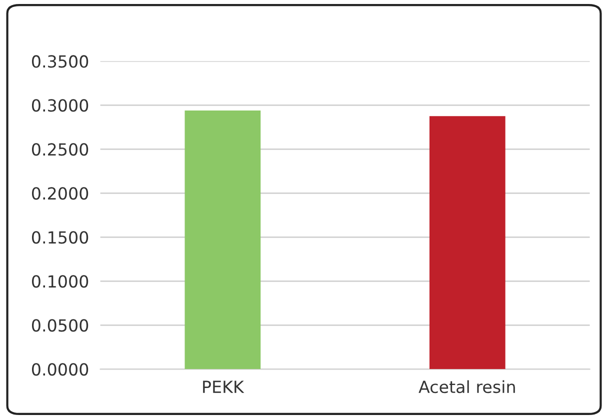 Image resolution: width=608 pixels, height=419 pixels. Describe the element at coordinates (60, 237) in the screenshot. I see `y-tick-label: 0.1500` at that location.